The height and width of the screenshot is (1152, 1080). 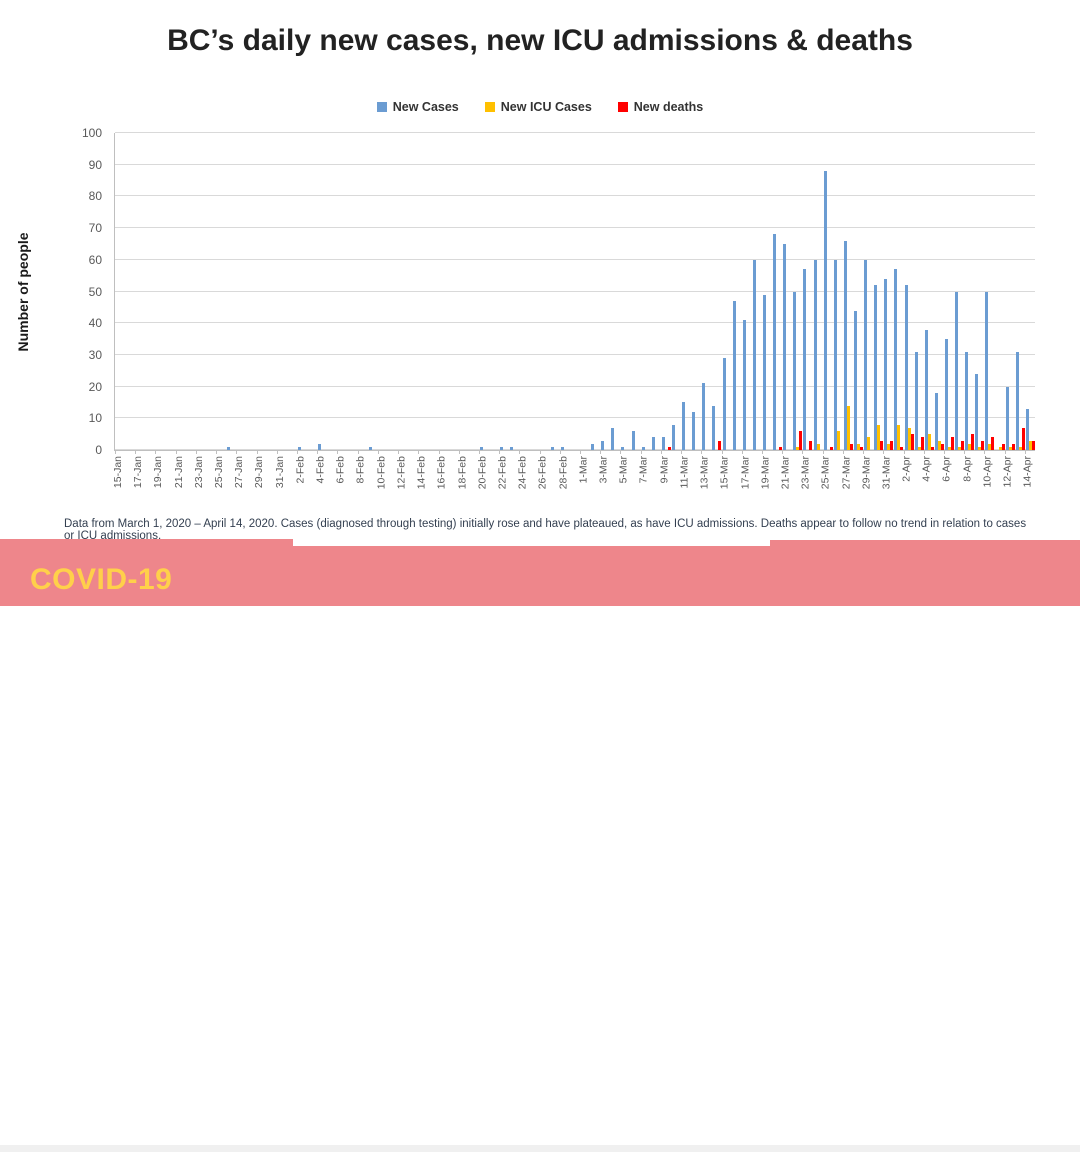 I want to click on x-tick-label: 16-Feb, so click(x=441, y=473).